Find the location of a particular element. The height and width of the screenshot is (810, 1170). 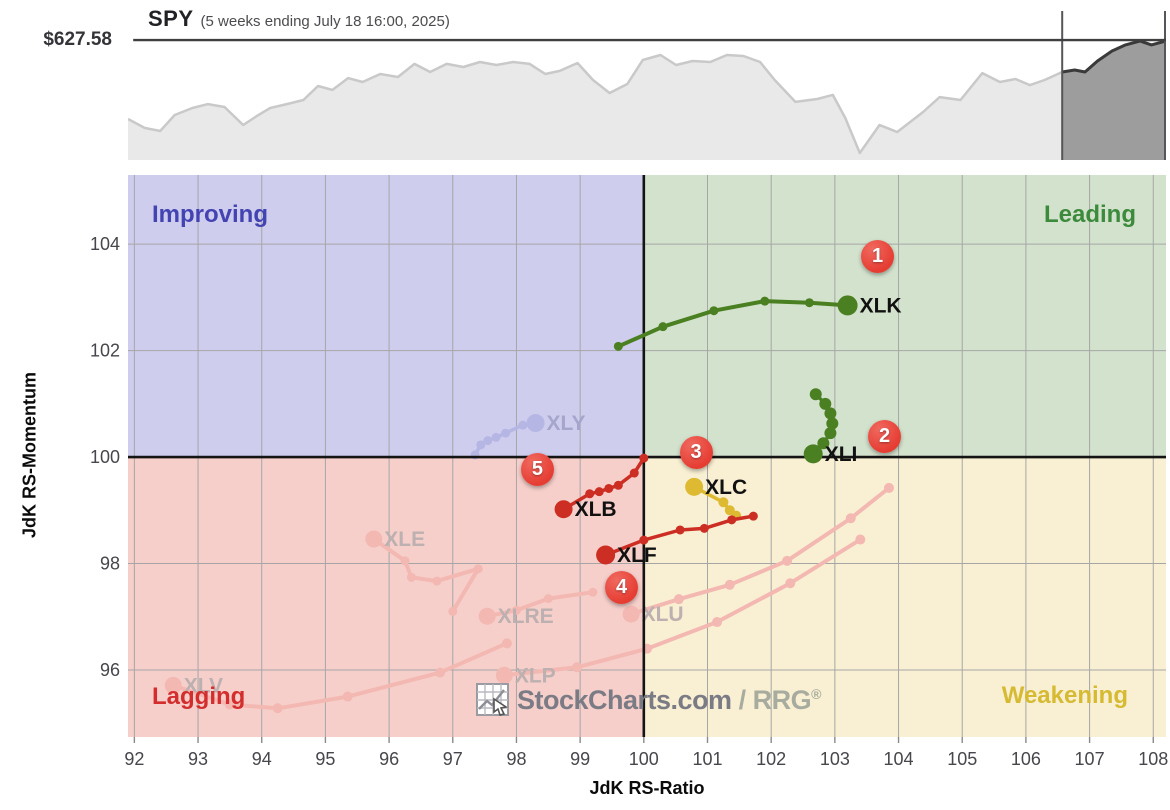

rrg-tail-XLV is located at coordinates (340, 676).